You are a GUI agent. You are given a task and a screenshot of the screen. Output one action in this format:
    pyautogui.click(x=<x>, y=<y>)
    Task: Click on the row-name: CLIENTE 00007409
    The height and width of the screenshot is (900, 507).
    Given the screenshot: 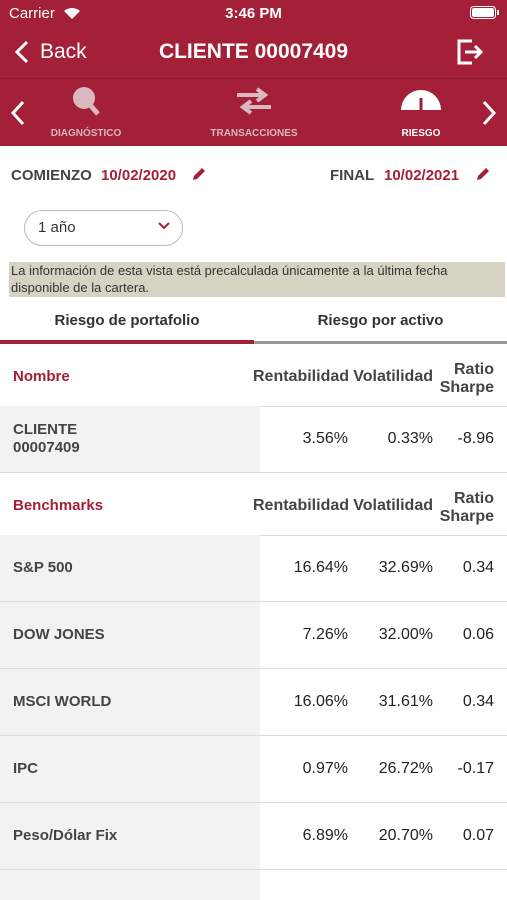 What is the action you would take?
    pyautogui.click(x=46, y=438)
    